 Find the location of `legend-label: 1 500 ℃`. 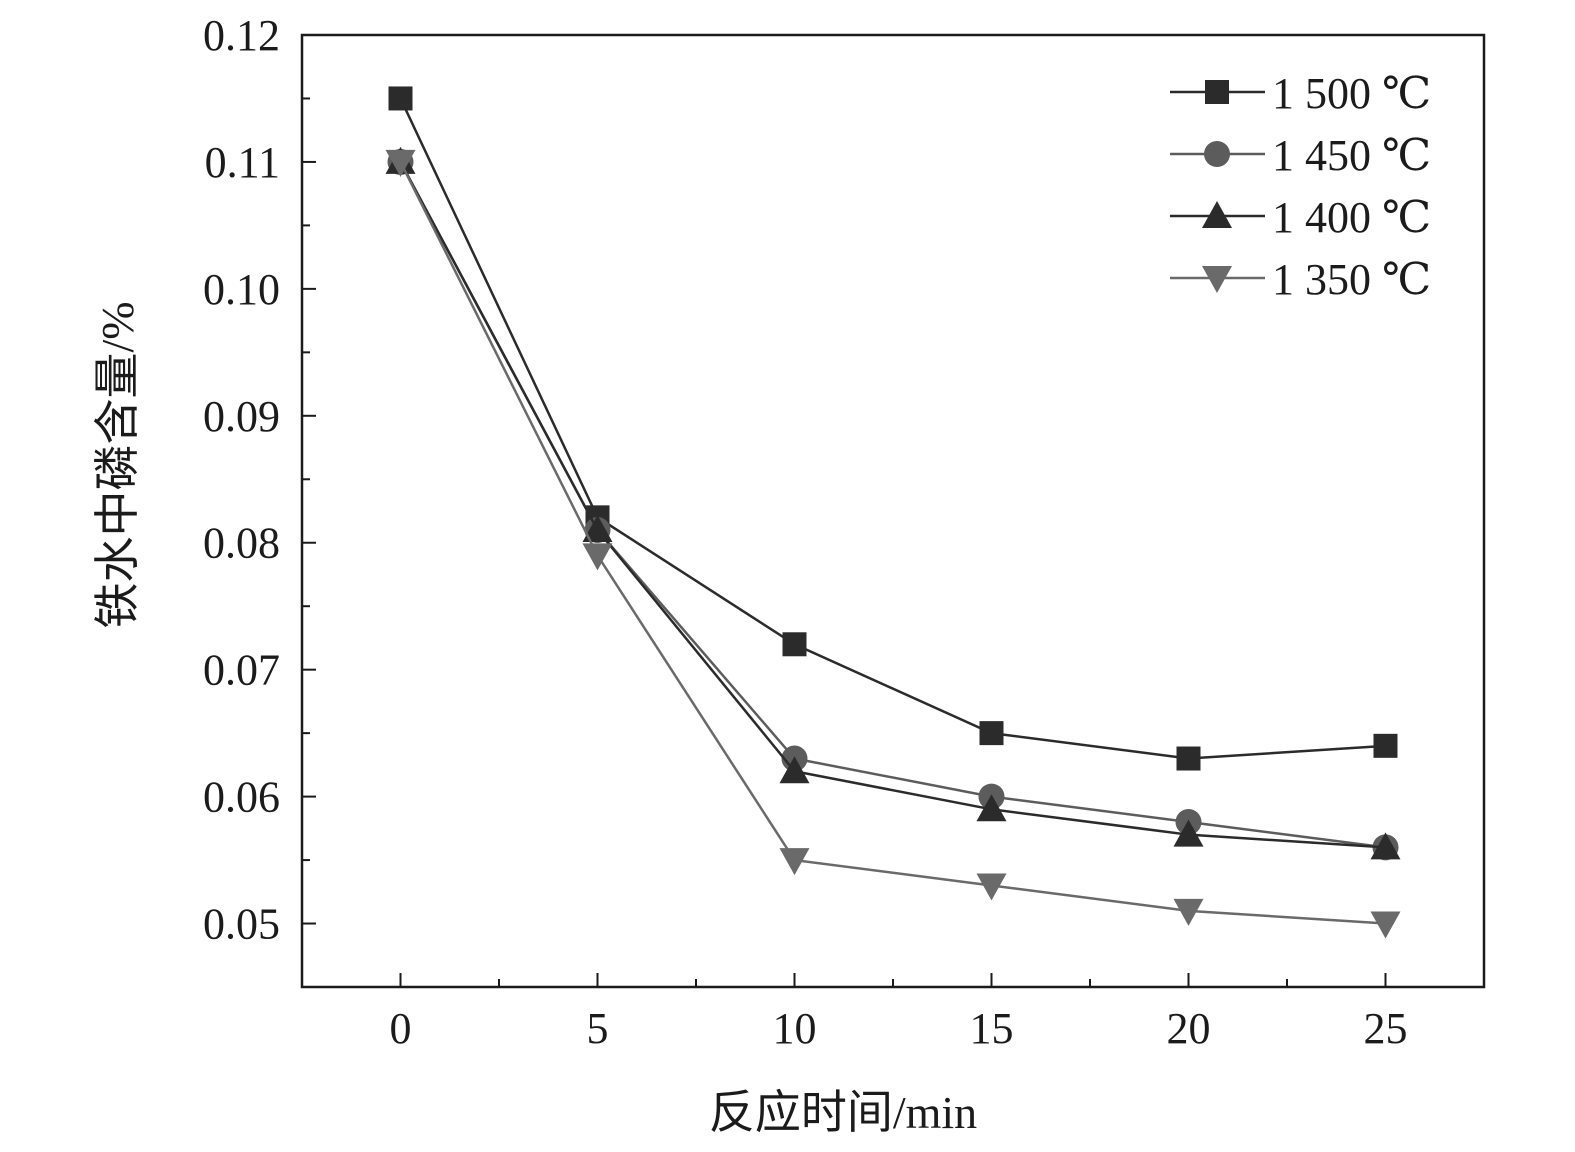

legend-label: 1 500 ℃ is located at coordinates (1351, 93).